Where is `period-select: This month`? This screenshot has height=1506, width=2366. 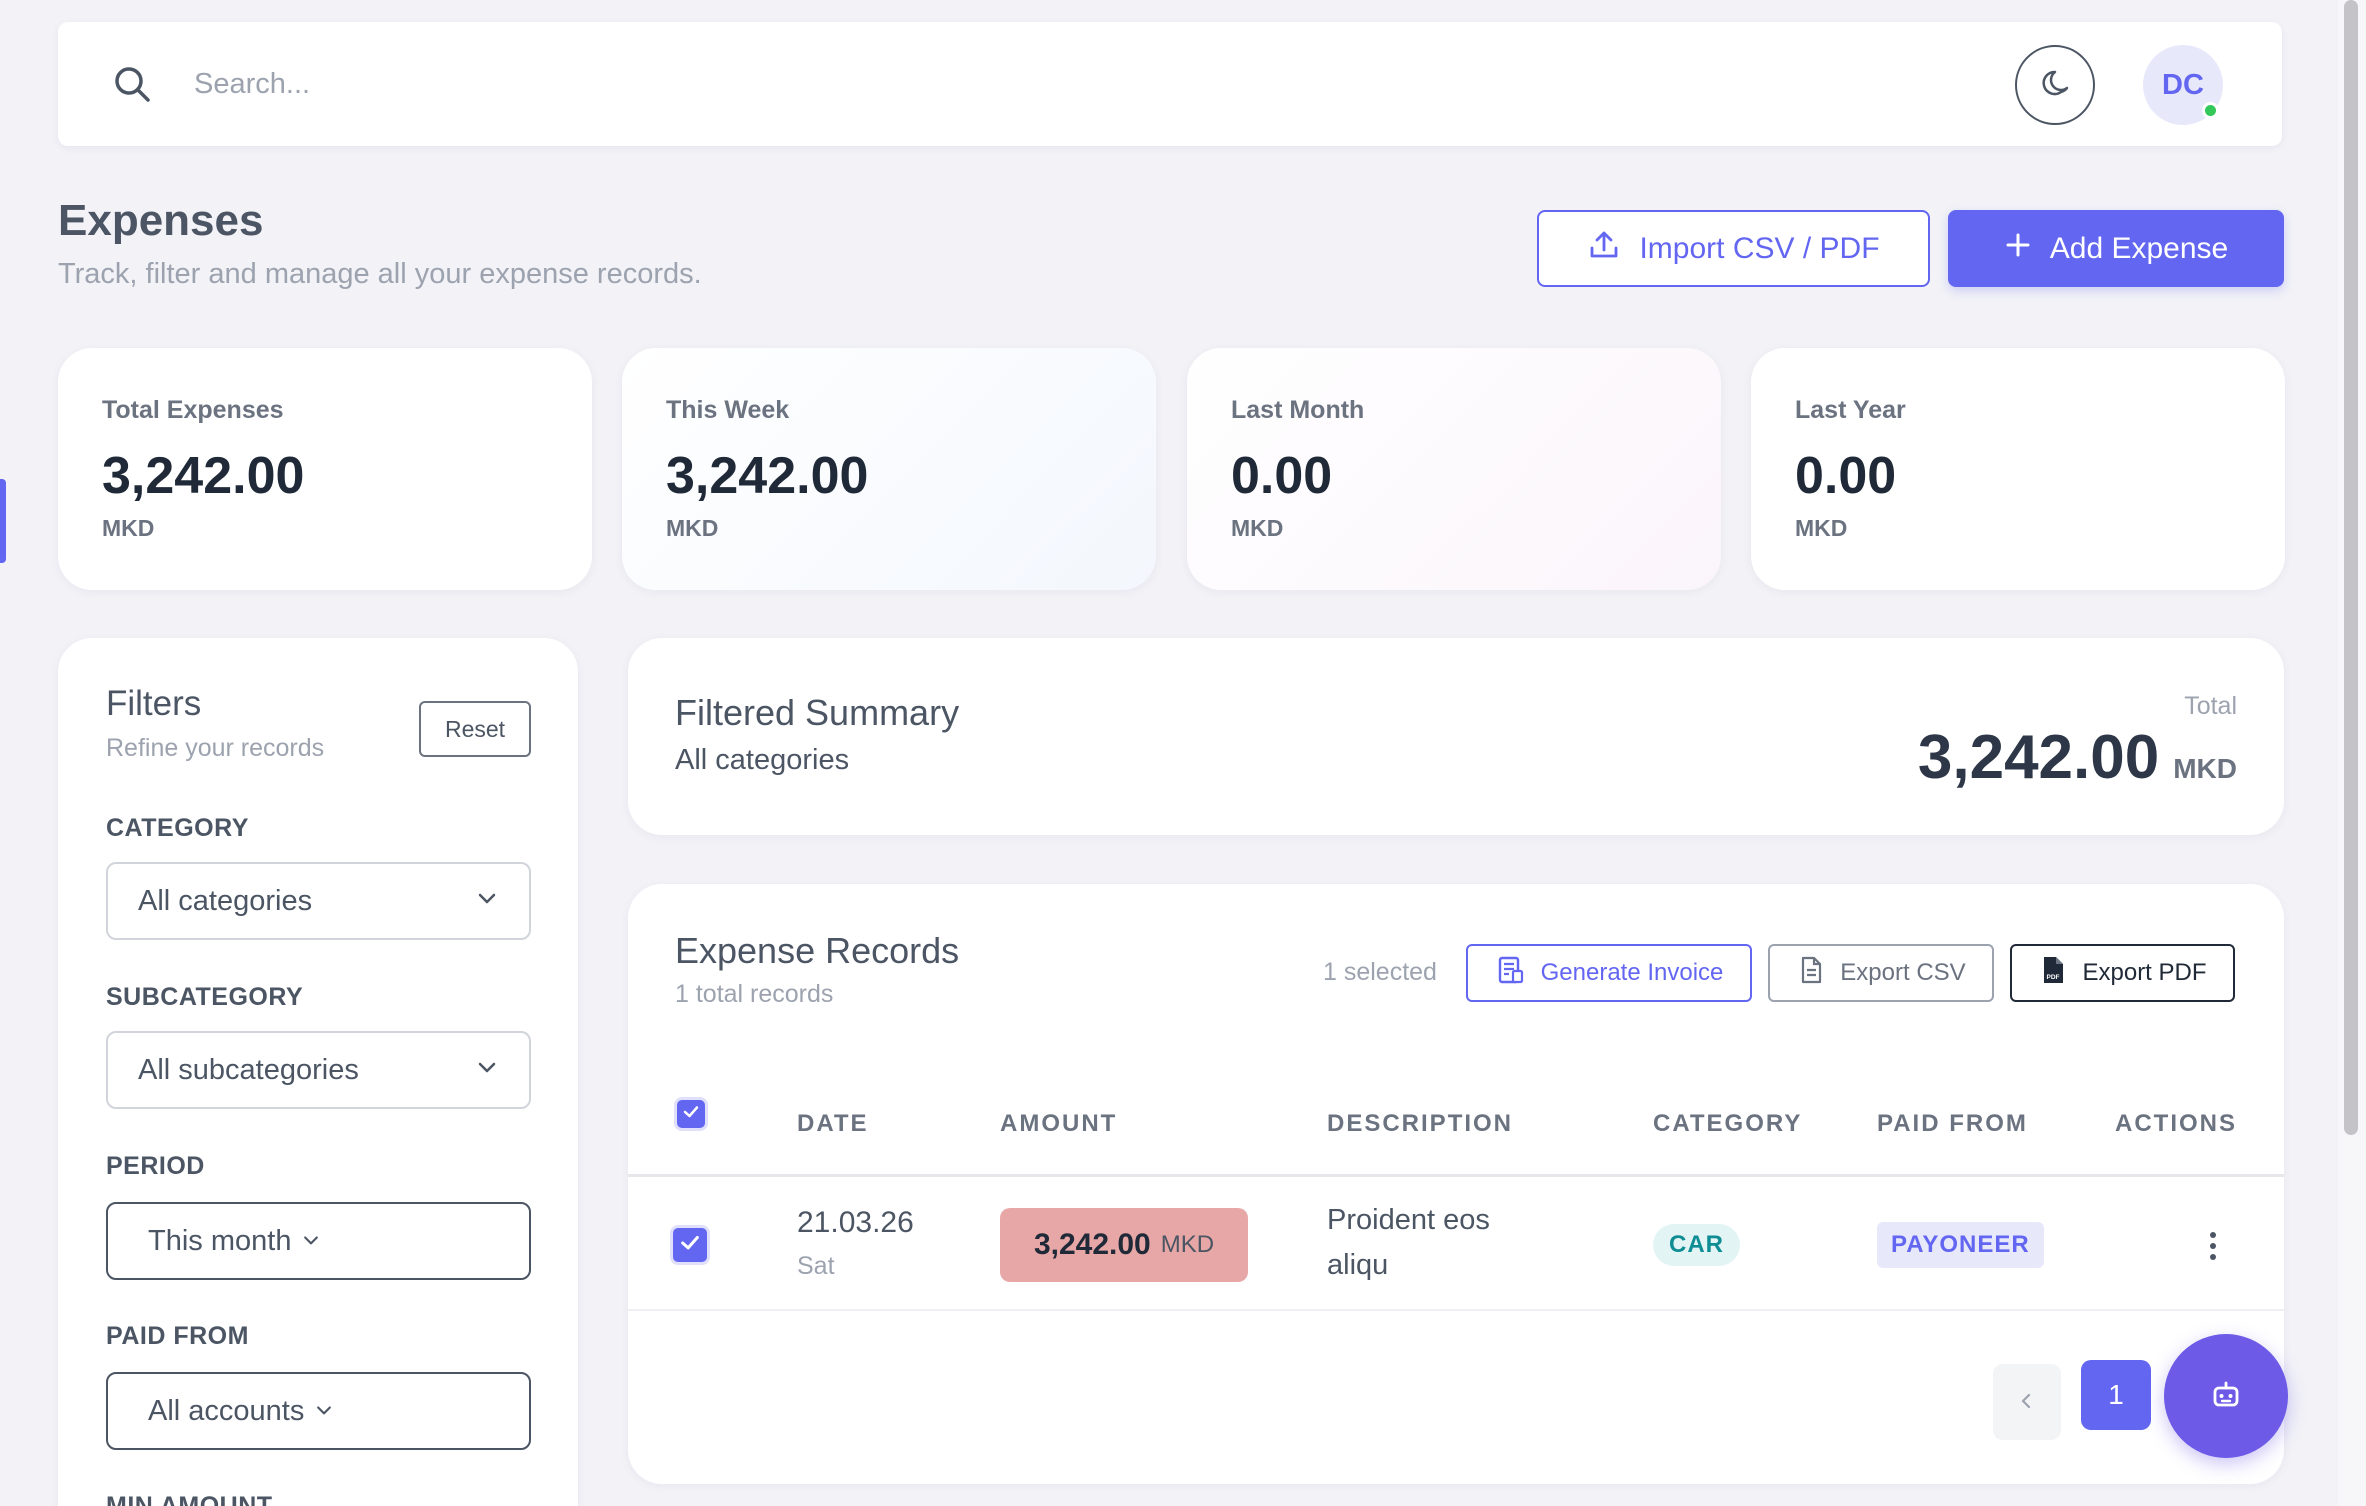
period-select: This month is located at coordinates (318, 1241).